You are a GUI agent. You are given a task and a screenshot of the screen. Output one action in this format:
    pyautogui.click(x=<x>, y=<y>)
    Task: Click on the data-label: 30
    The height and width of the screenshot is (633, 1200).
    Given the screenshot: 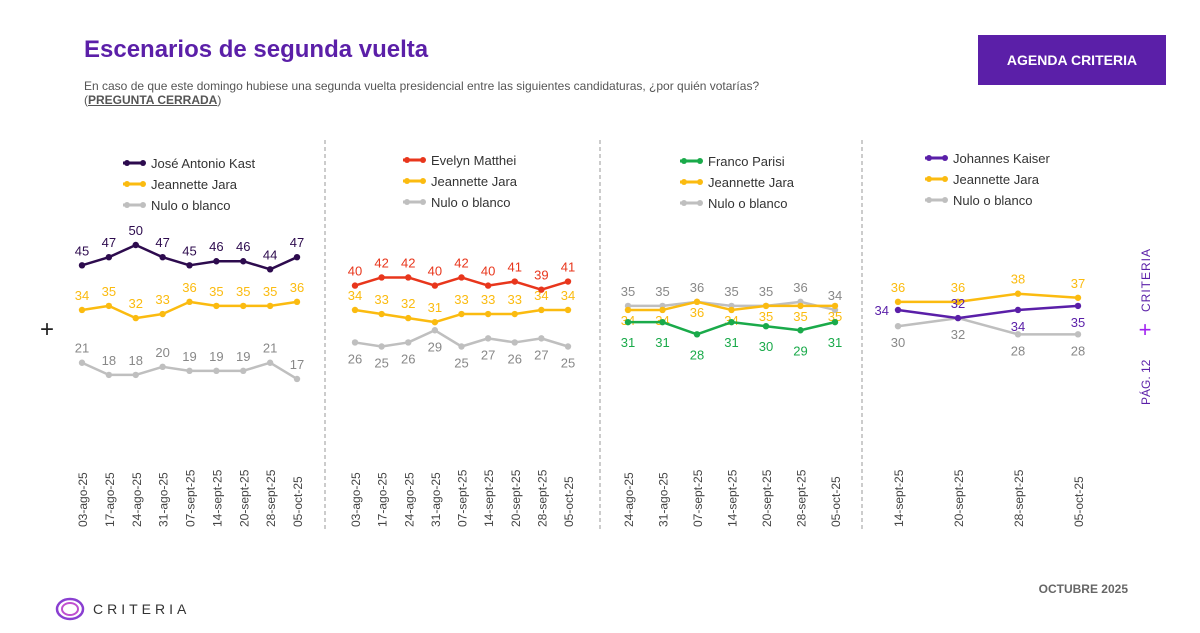 What is the action you would take?
    pyautogui.click(x=898, y=342)
    